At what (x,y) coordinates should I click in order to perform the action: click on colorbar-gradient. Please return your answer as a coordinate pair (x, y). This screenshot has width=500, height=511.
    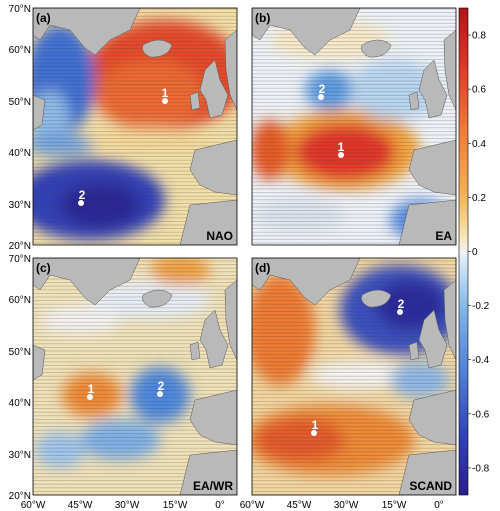
    Looking at the image, I should click on (463, 251).